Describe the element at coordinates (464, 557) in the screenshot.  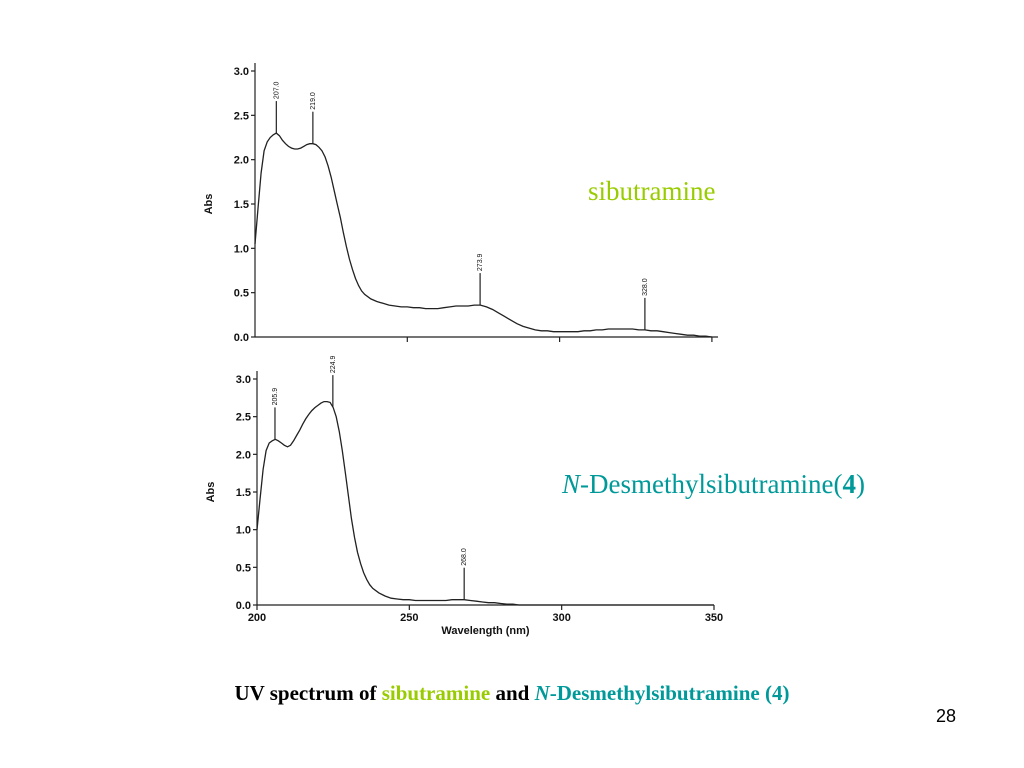
I see `desmethyl-peak-label: 268.0` at that location.